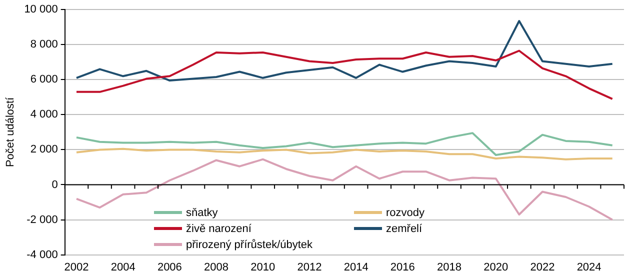 The image size is (634, 280). Describe the element at coordinates (10, 132) in the screenshot. I see `y-axis-title: Počet událostí` at that location.